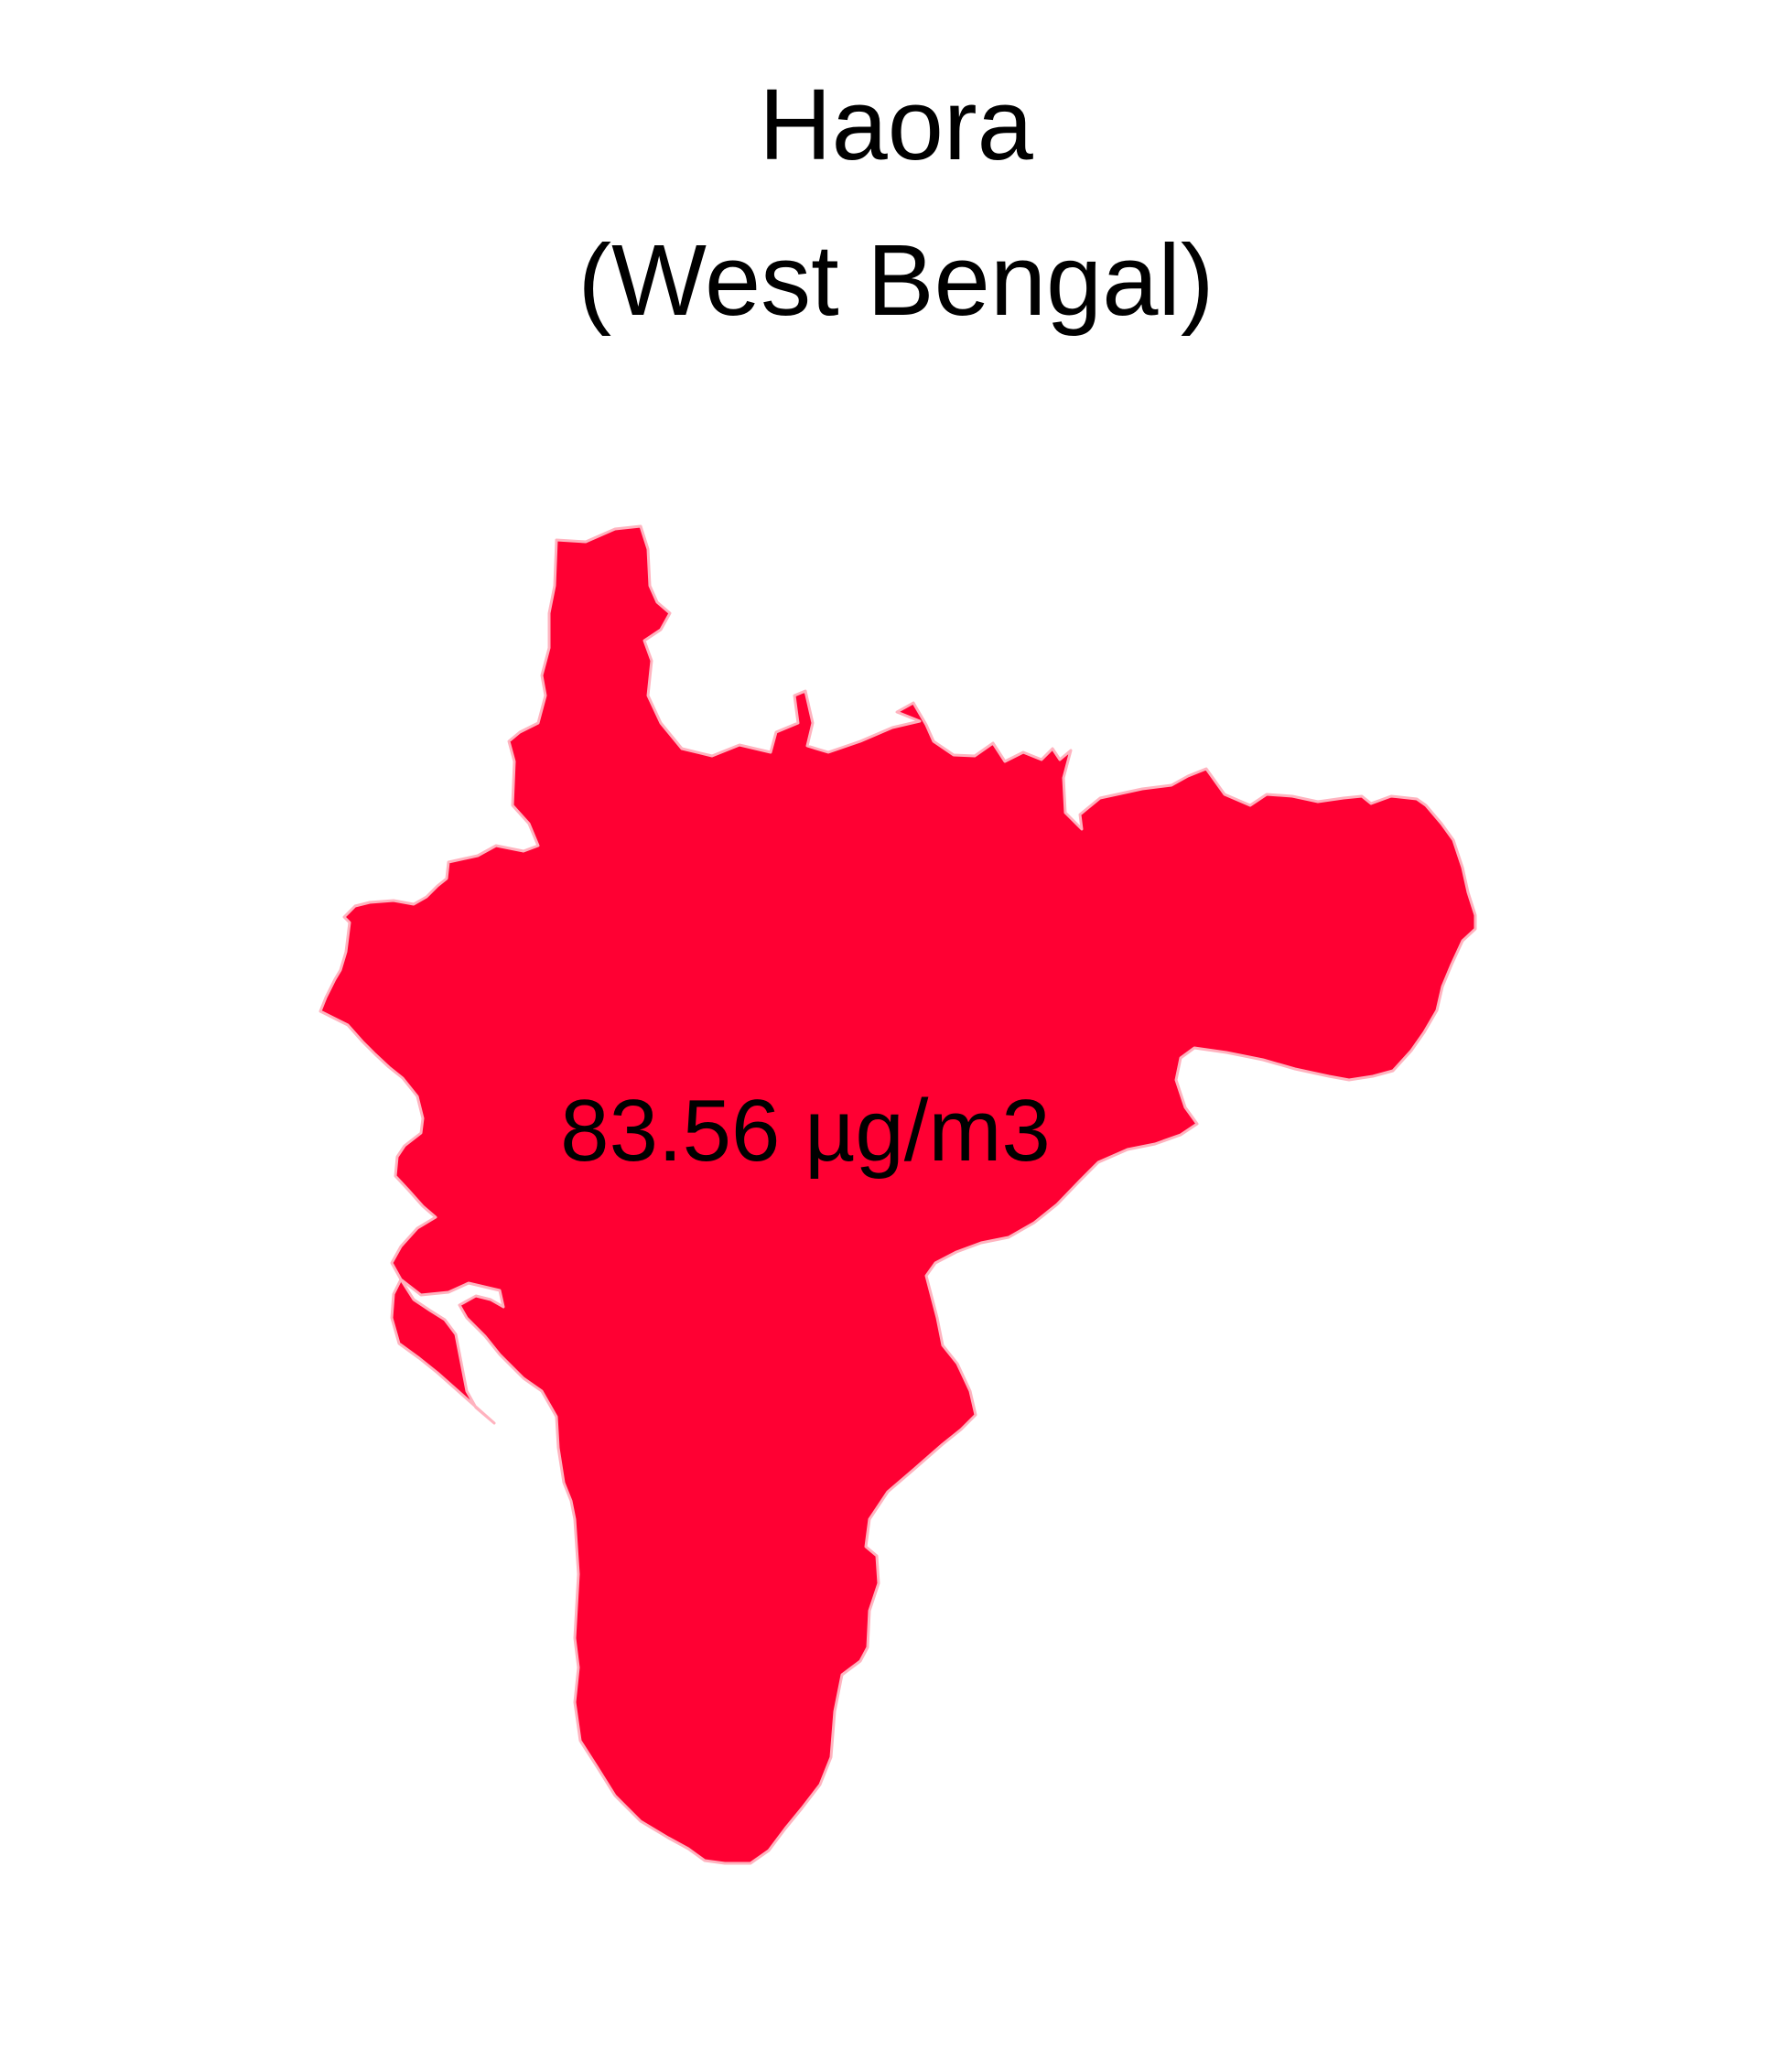 The width and height of the screenshot is (1792, 2061). I want to click on value-label: 83.56 µg/m3, so click(806, 1131).